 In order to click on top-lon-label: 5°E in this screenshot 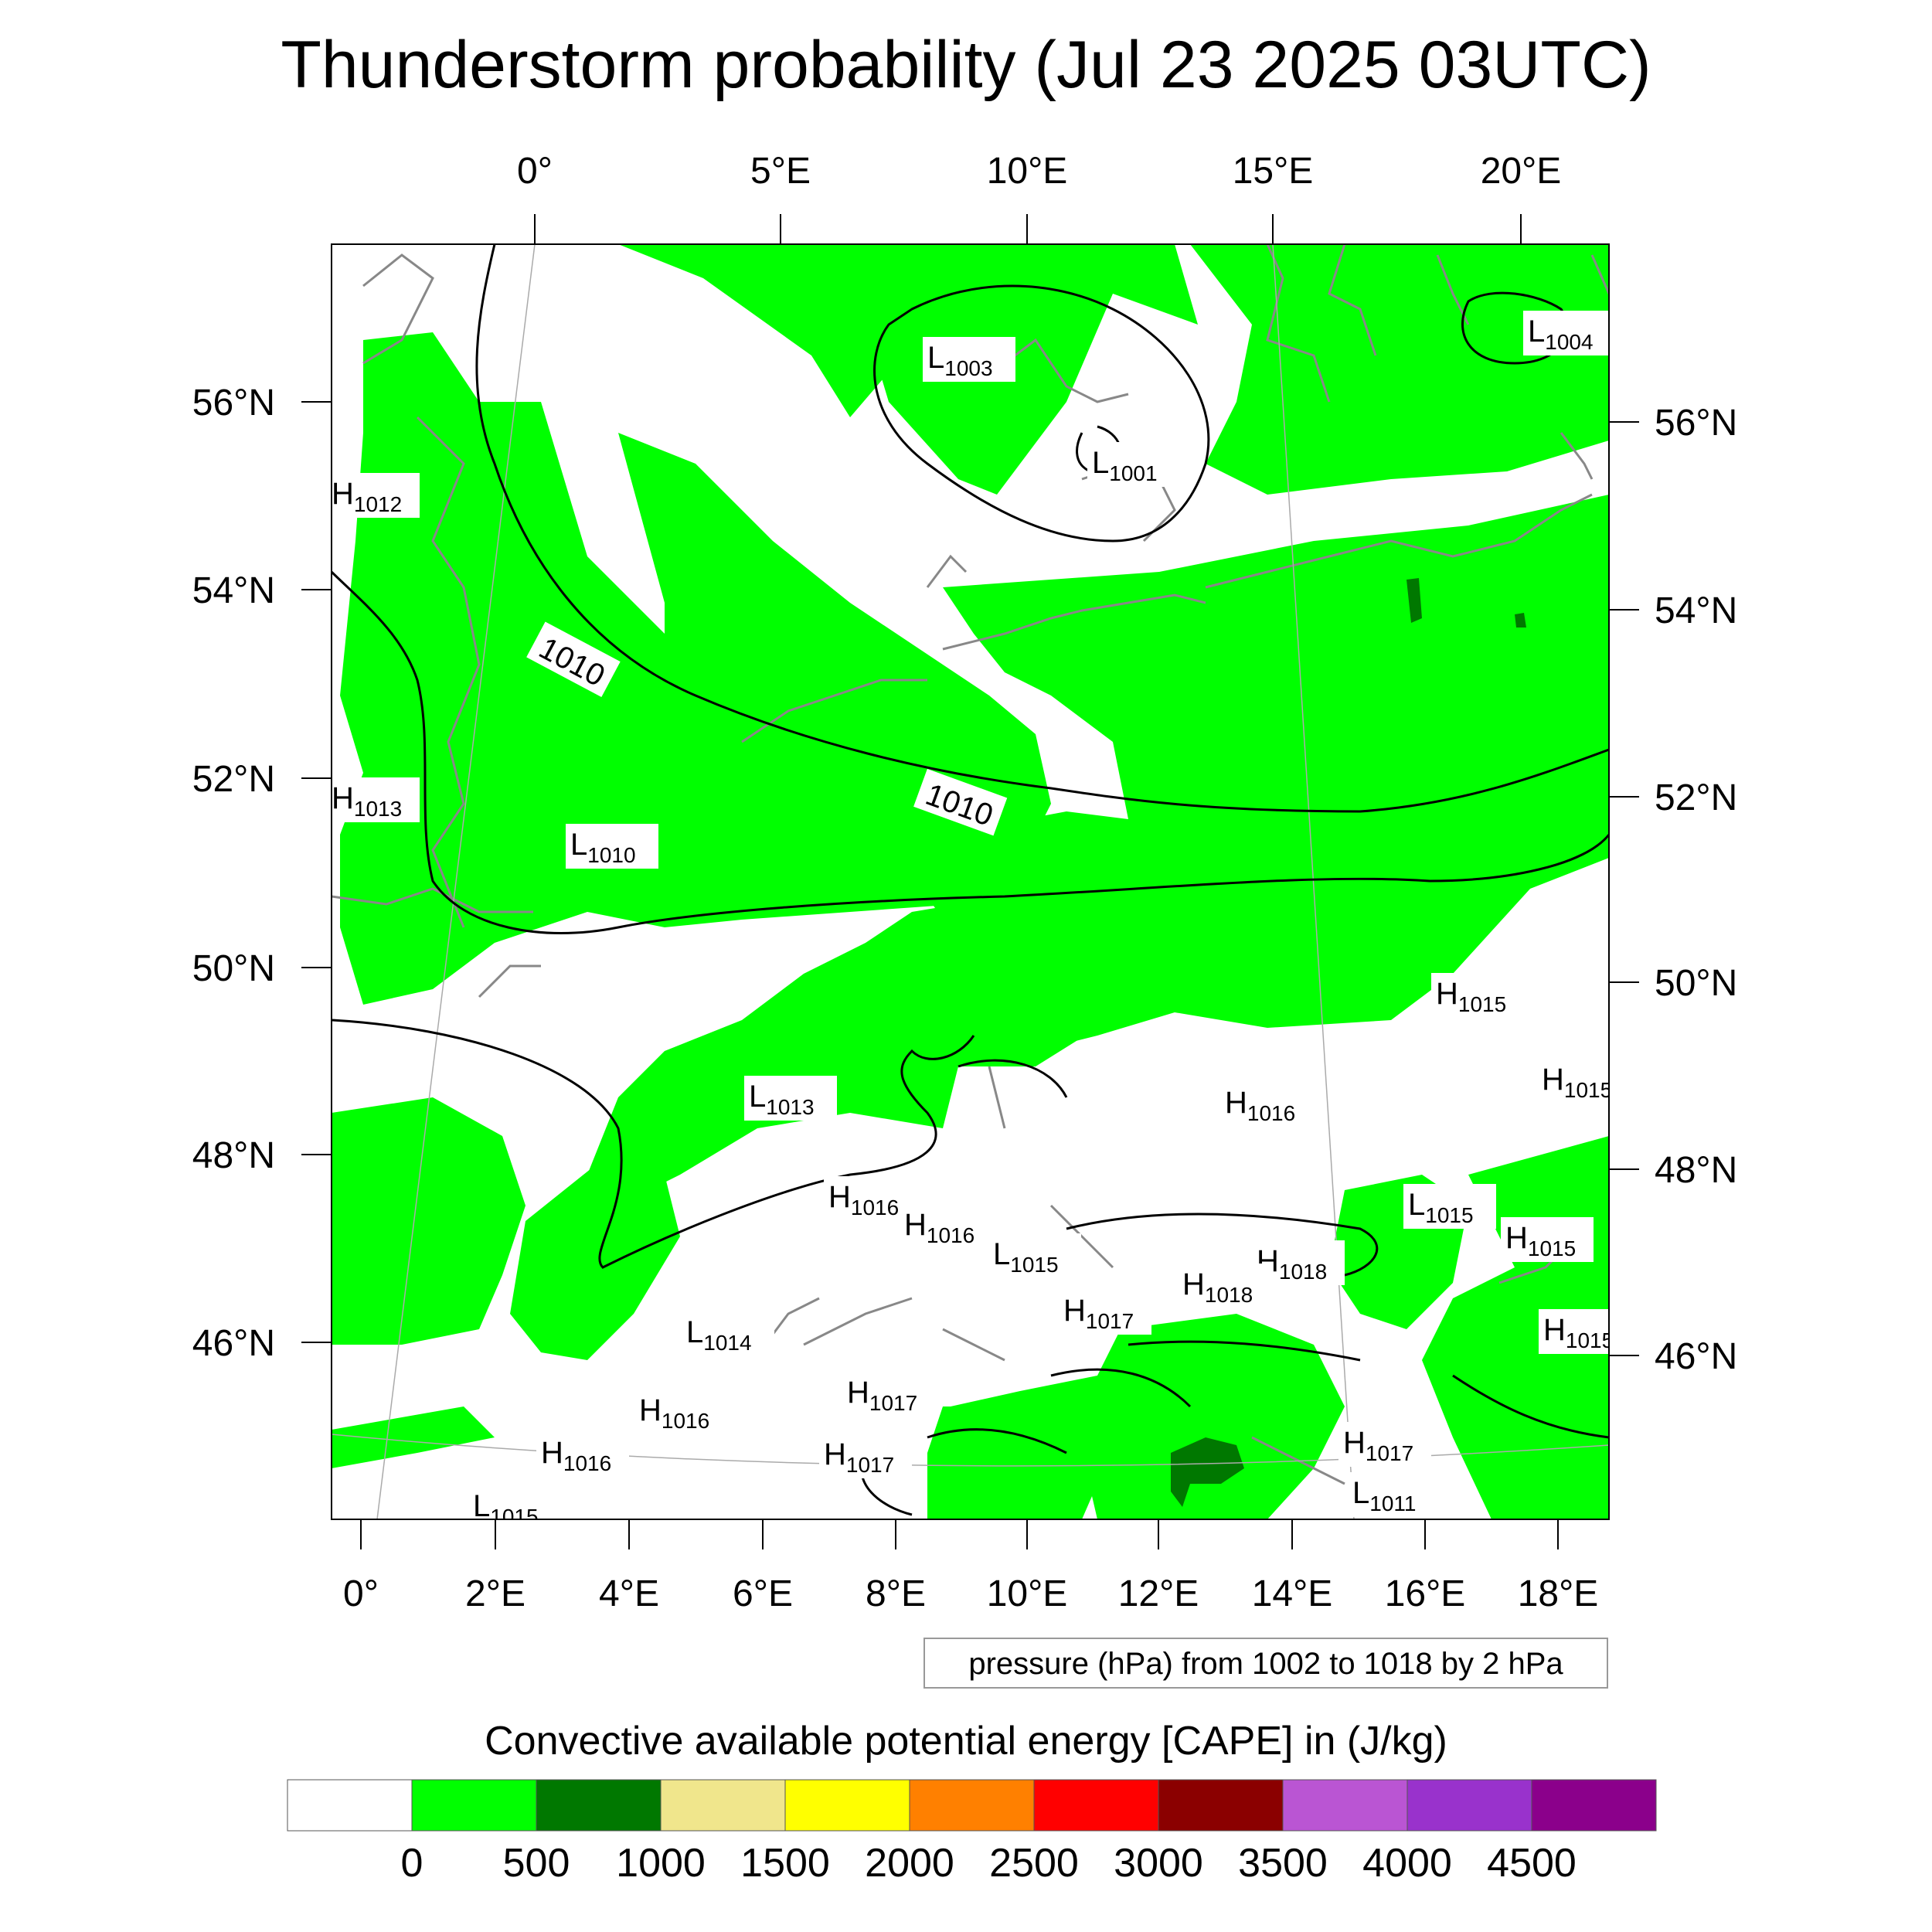, I will do `click(780, 171)`.